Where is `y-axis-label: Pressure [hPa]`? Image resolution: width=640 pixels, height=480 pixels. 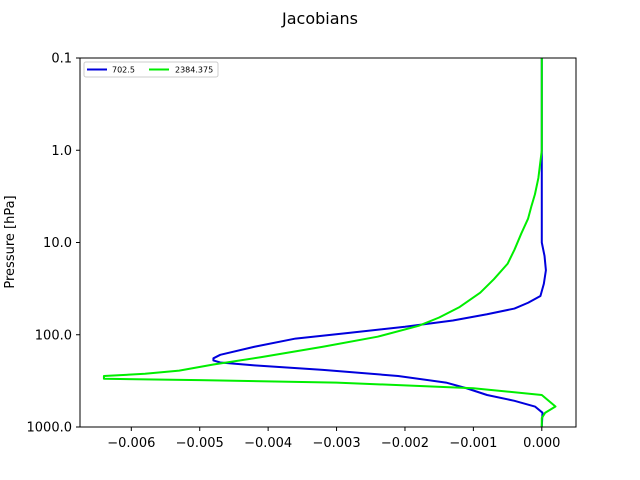 y-axis-label: Pressure [hPa] is located at coordinates (10, 241).